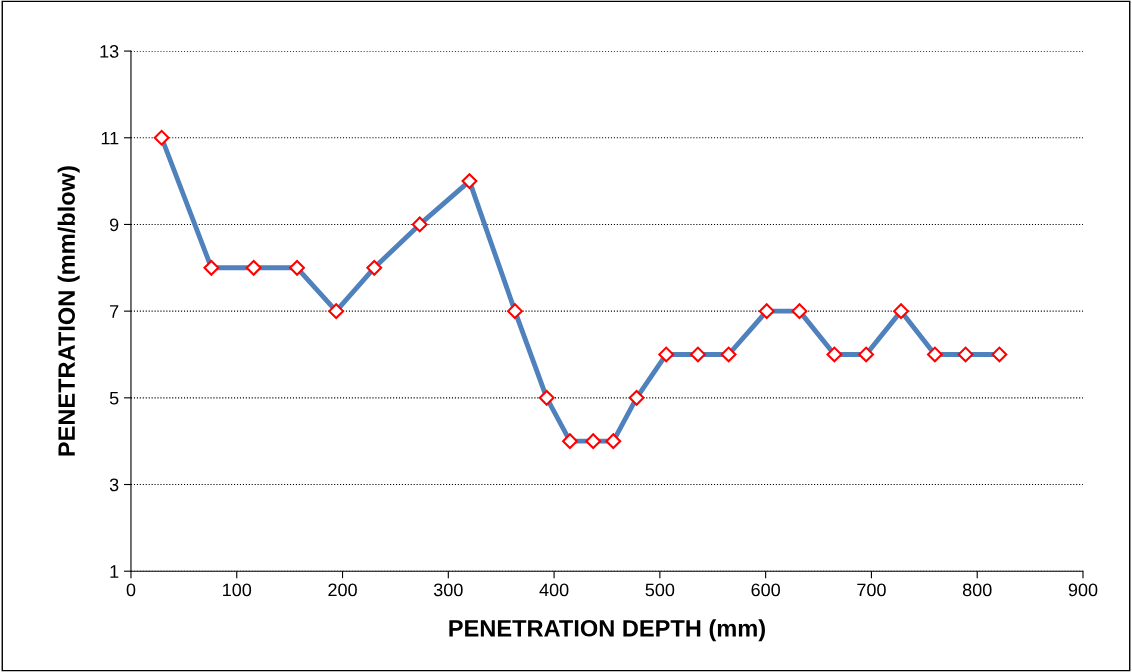  I want to click on x-tick-label: 600, so click(765, 590).